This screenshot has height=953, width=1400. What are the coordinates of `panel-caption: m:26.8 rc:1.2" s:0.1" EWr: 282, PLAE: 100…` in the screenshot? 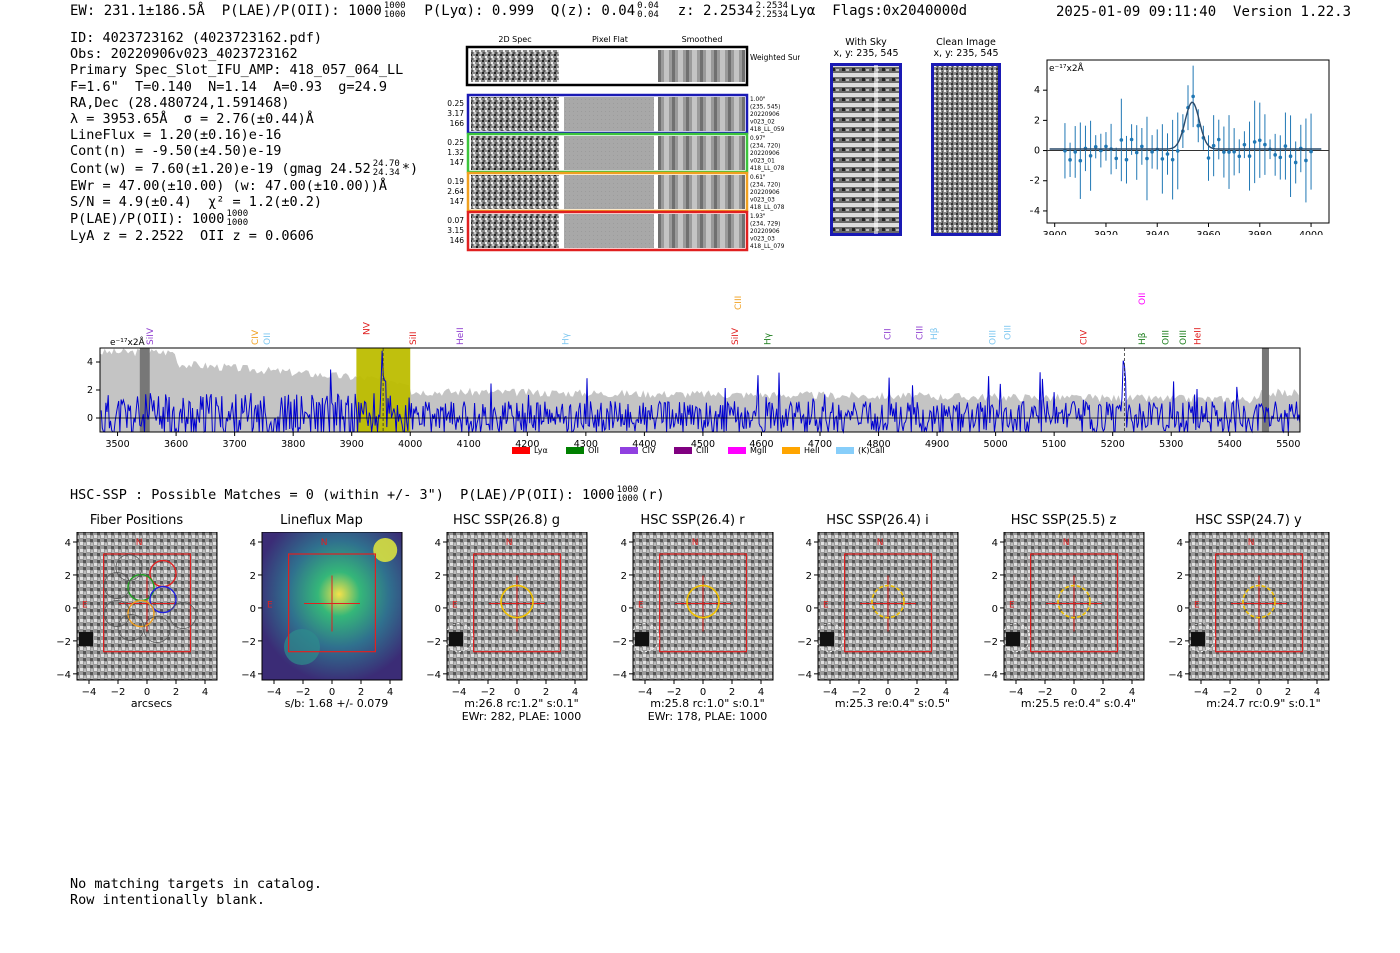 It's located at (521, 710).